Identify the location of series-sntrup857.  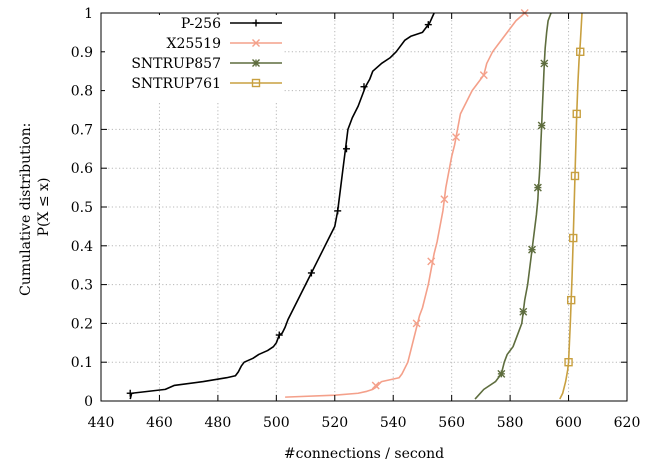
(513, 206).